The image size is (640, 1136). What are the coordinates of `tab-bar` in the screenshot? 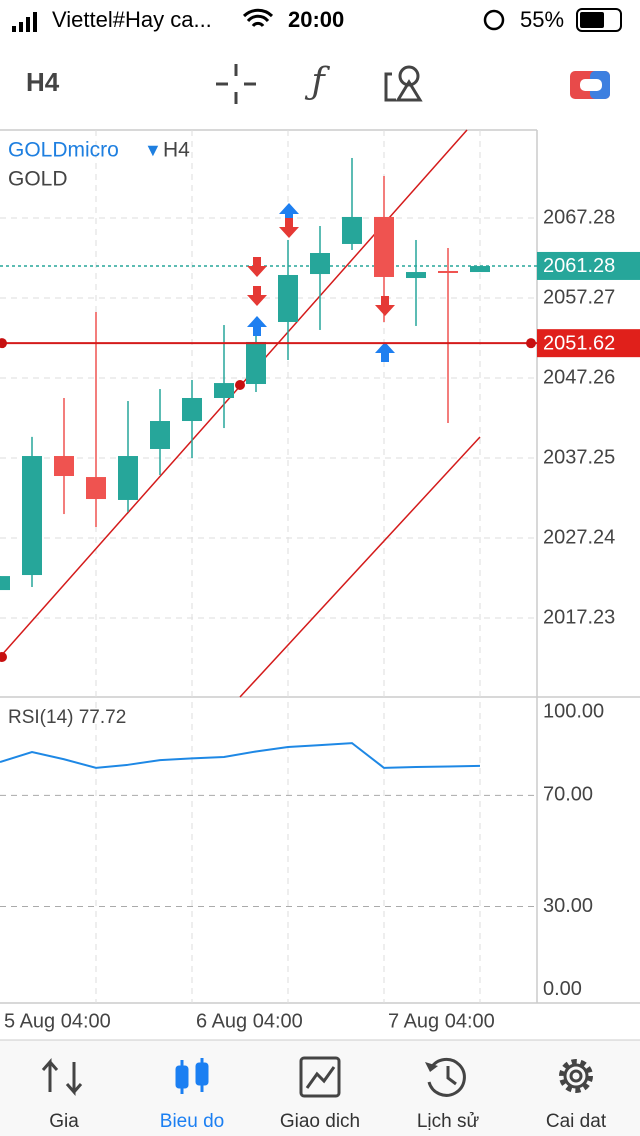 It's located at (320, 1088).